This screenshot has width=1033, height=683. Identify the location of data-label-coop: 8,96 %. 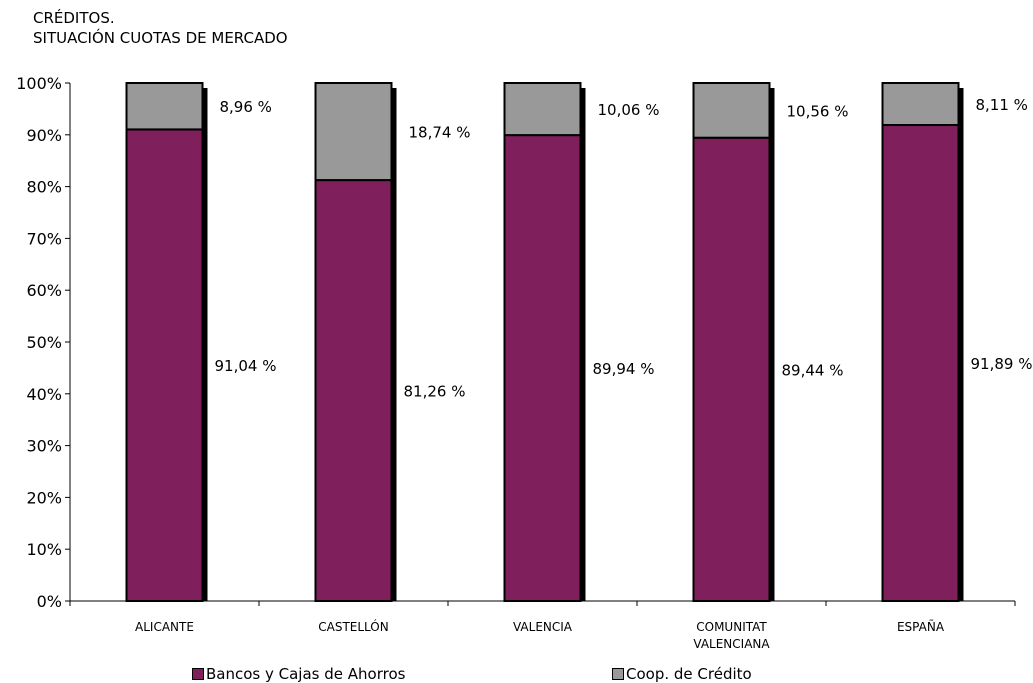
(246, 107).